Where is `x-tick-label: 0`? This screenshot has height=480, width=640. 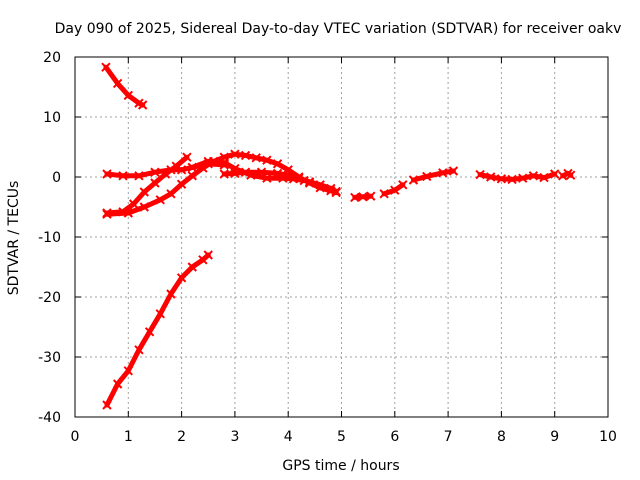 x-tick-label: 0 is located at coordinates (75, 437).